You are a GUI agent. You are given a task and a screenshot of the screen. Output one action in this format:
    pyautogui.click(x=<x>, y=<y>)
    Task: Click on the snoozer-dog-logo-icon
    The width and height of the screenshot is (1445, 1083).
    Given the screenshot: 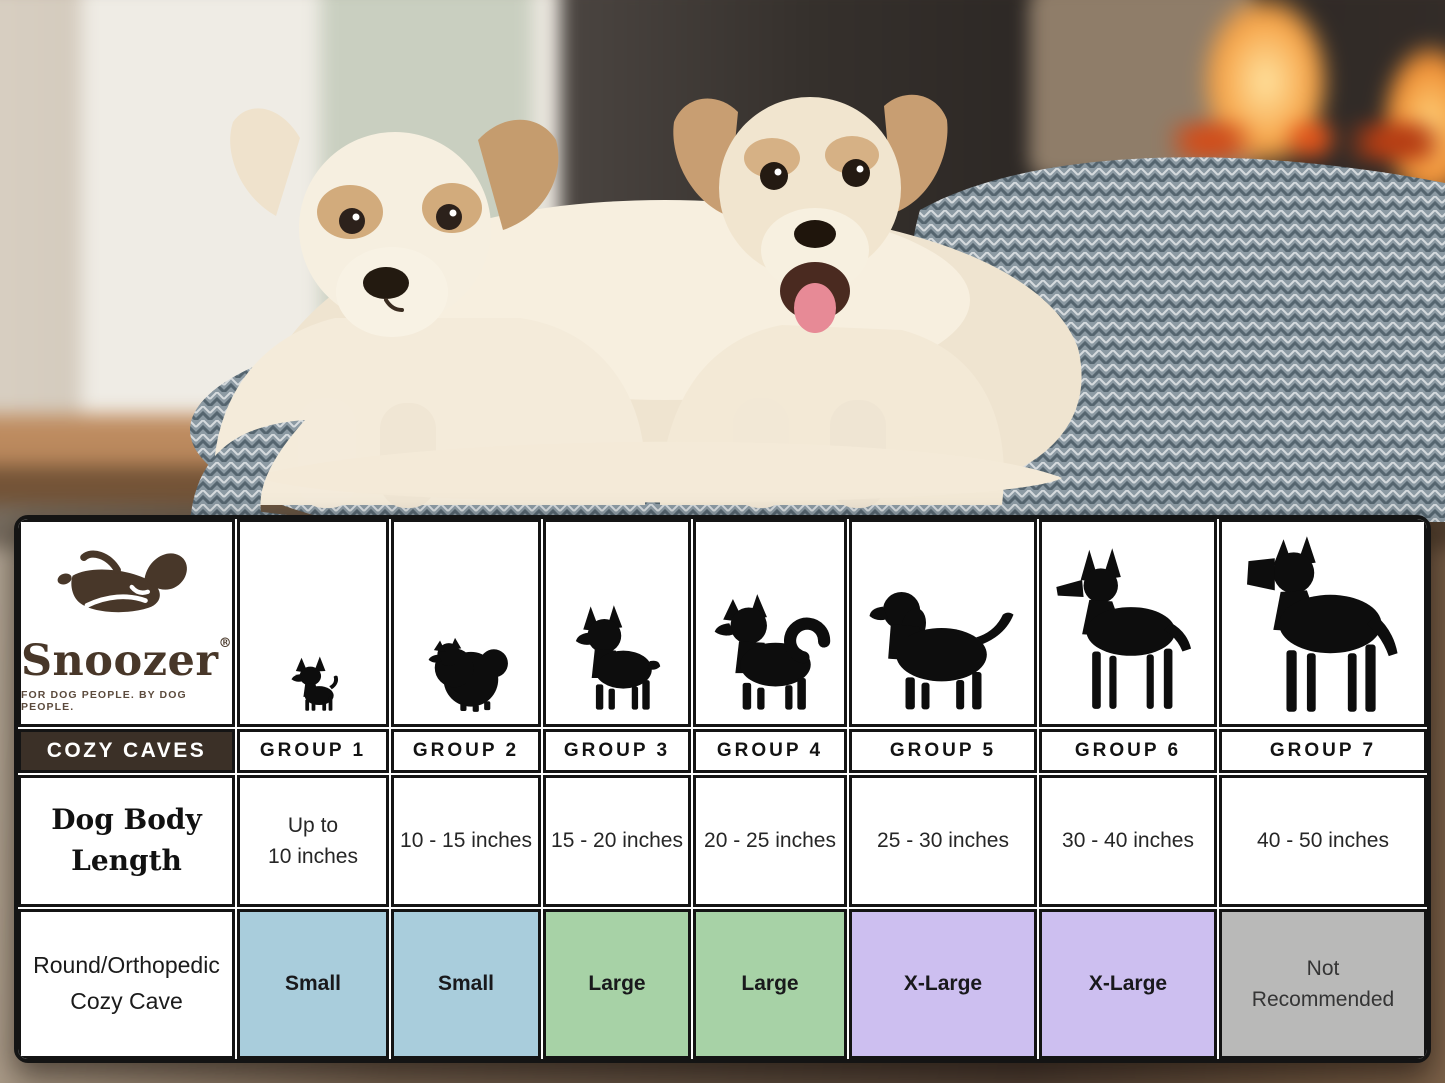 What is the action you would take?
    pyautogui.click(x=122, y=581)
    